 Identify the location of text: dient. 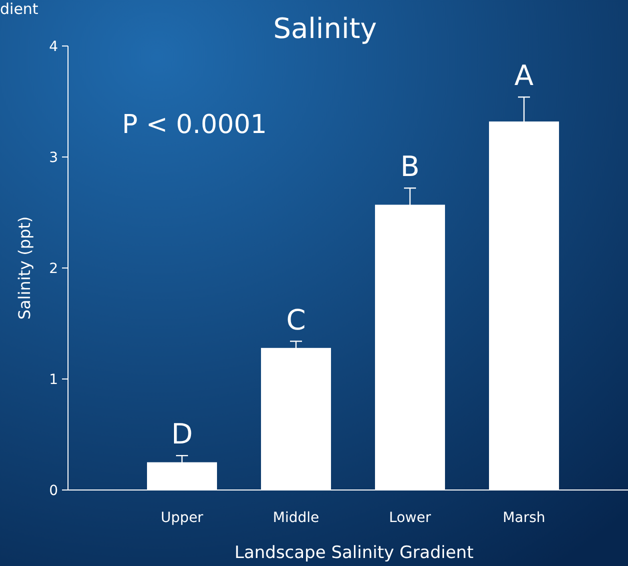
(19, 9).